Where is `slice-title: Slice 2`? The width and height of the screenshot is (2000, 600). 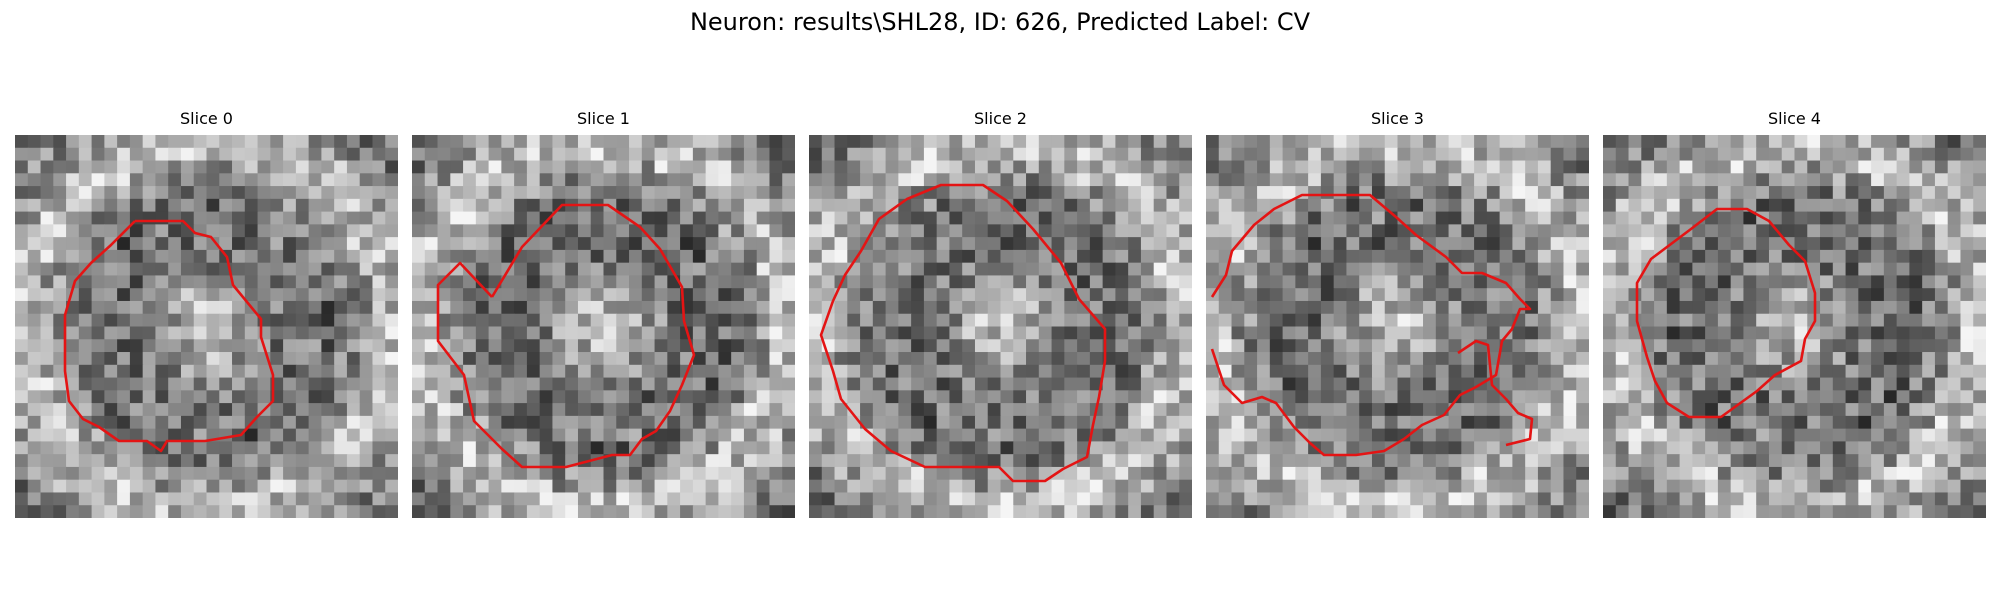 slice-title: Slice 2 is located at coordinates (1000, 118).